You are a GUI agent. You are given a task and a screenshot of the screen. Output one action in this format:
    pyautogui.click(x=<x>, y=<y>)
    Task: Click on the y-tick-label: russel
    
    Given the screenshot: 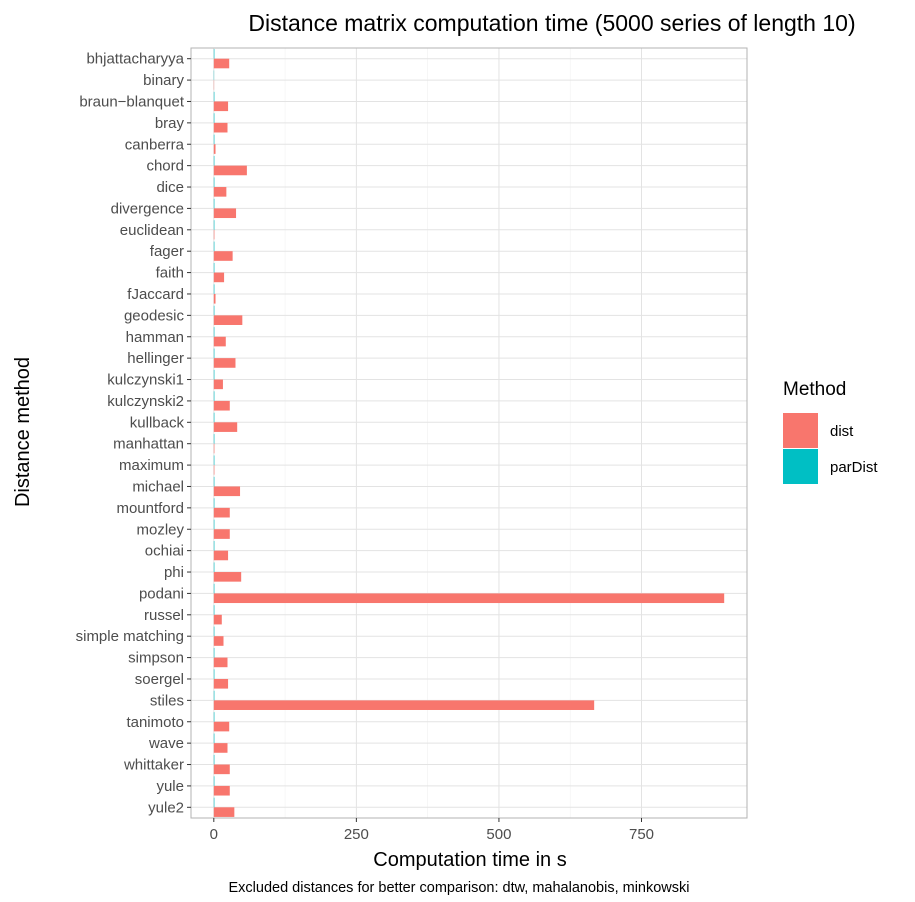 What is the action you would take?
    pyautogui.click(x=164, y=615)
    